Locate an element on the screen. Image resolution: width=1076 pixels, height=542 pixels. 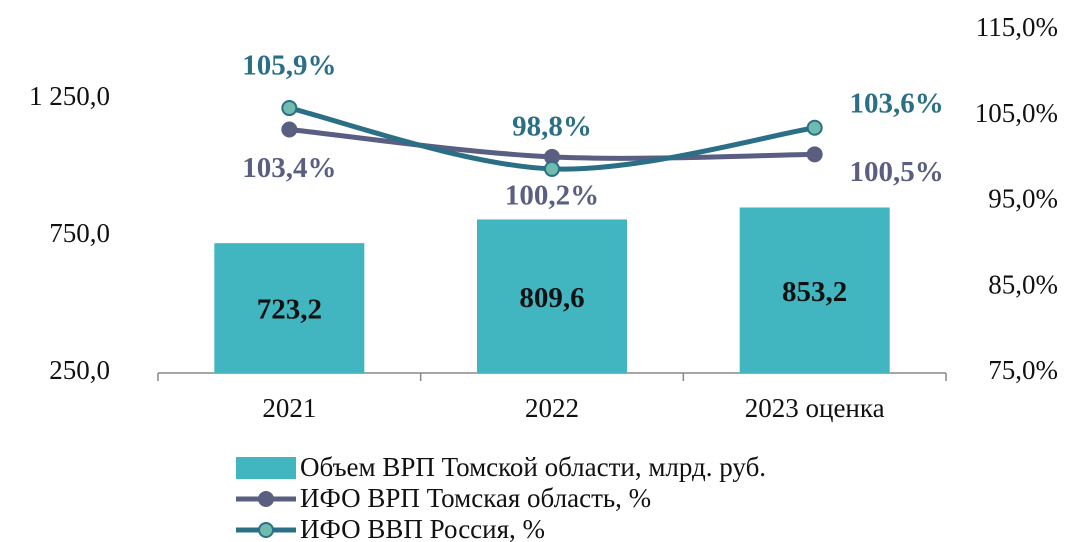
legend-label: ИФО ВВП Россия, % is located at coordinates (422, 528).